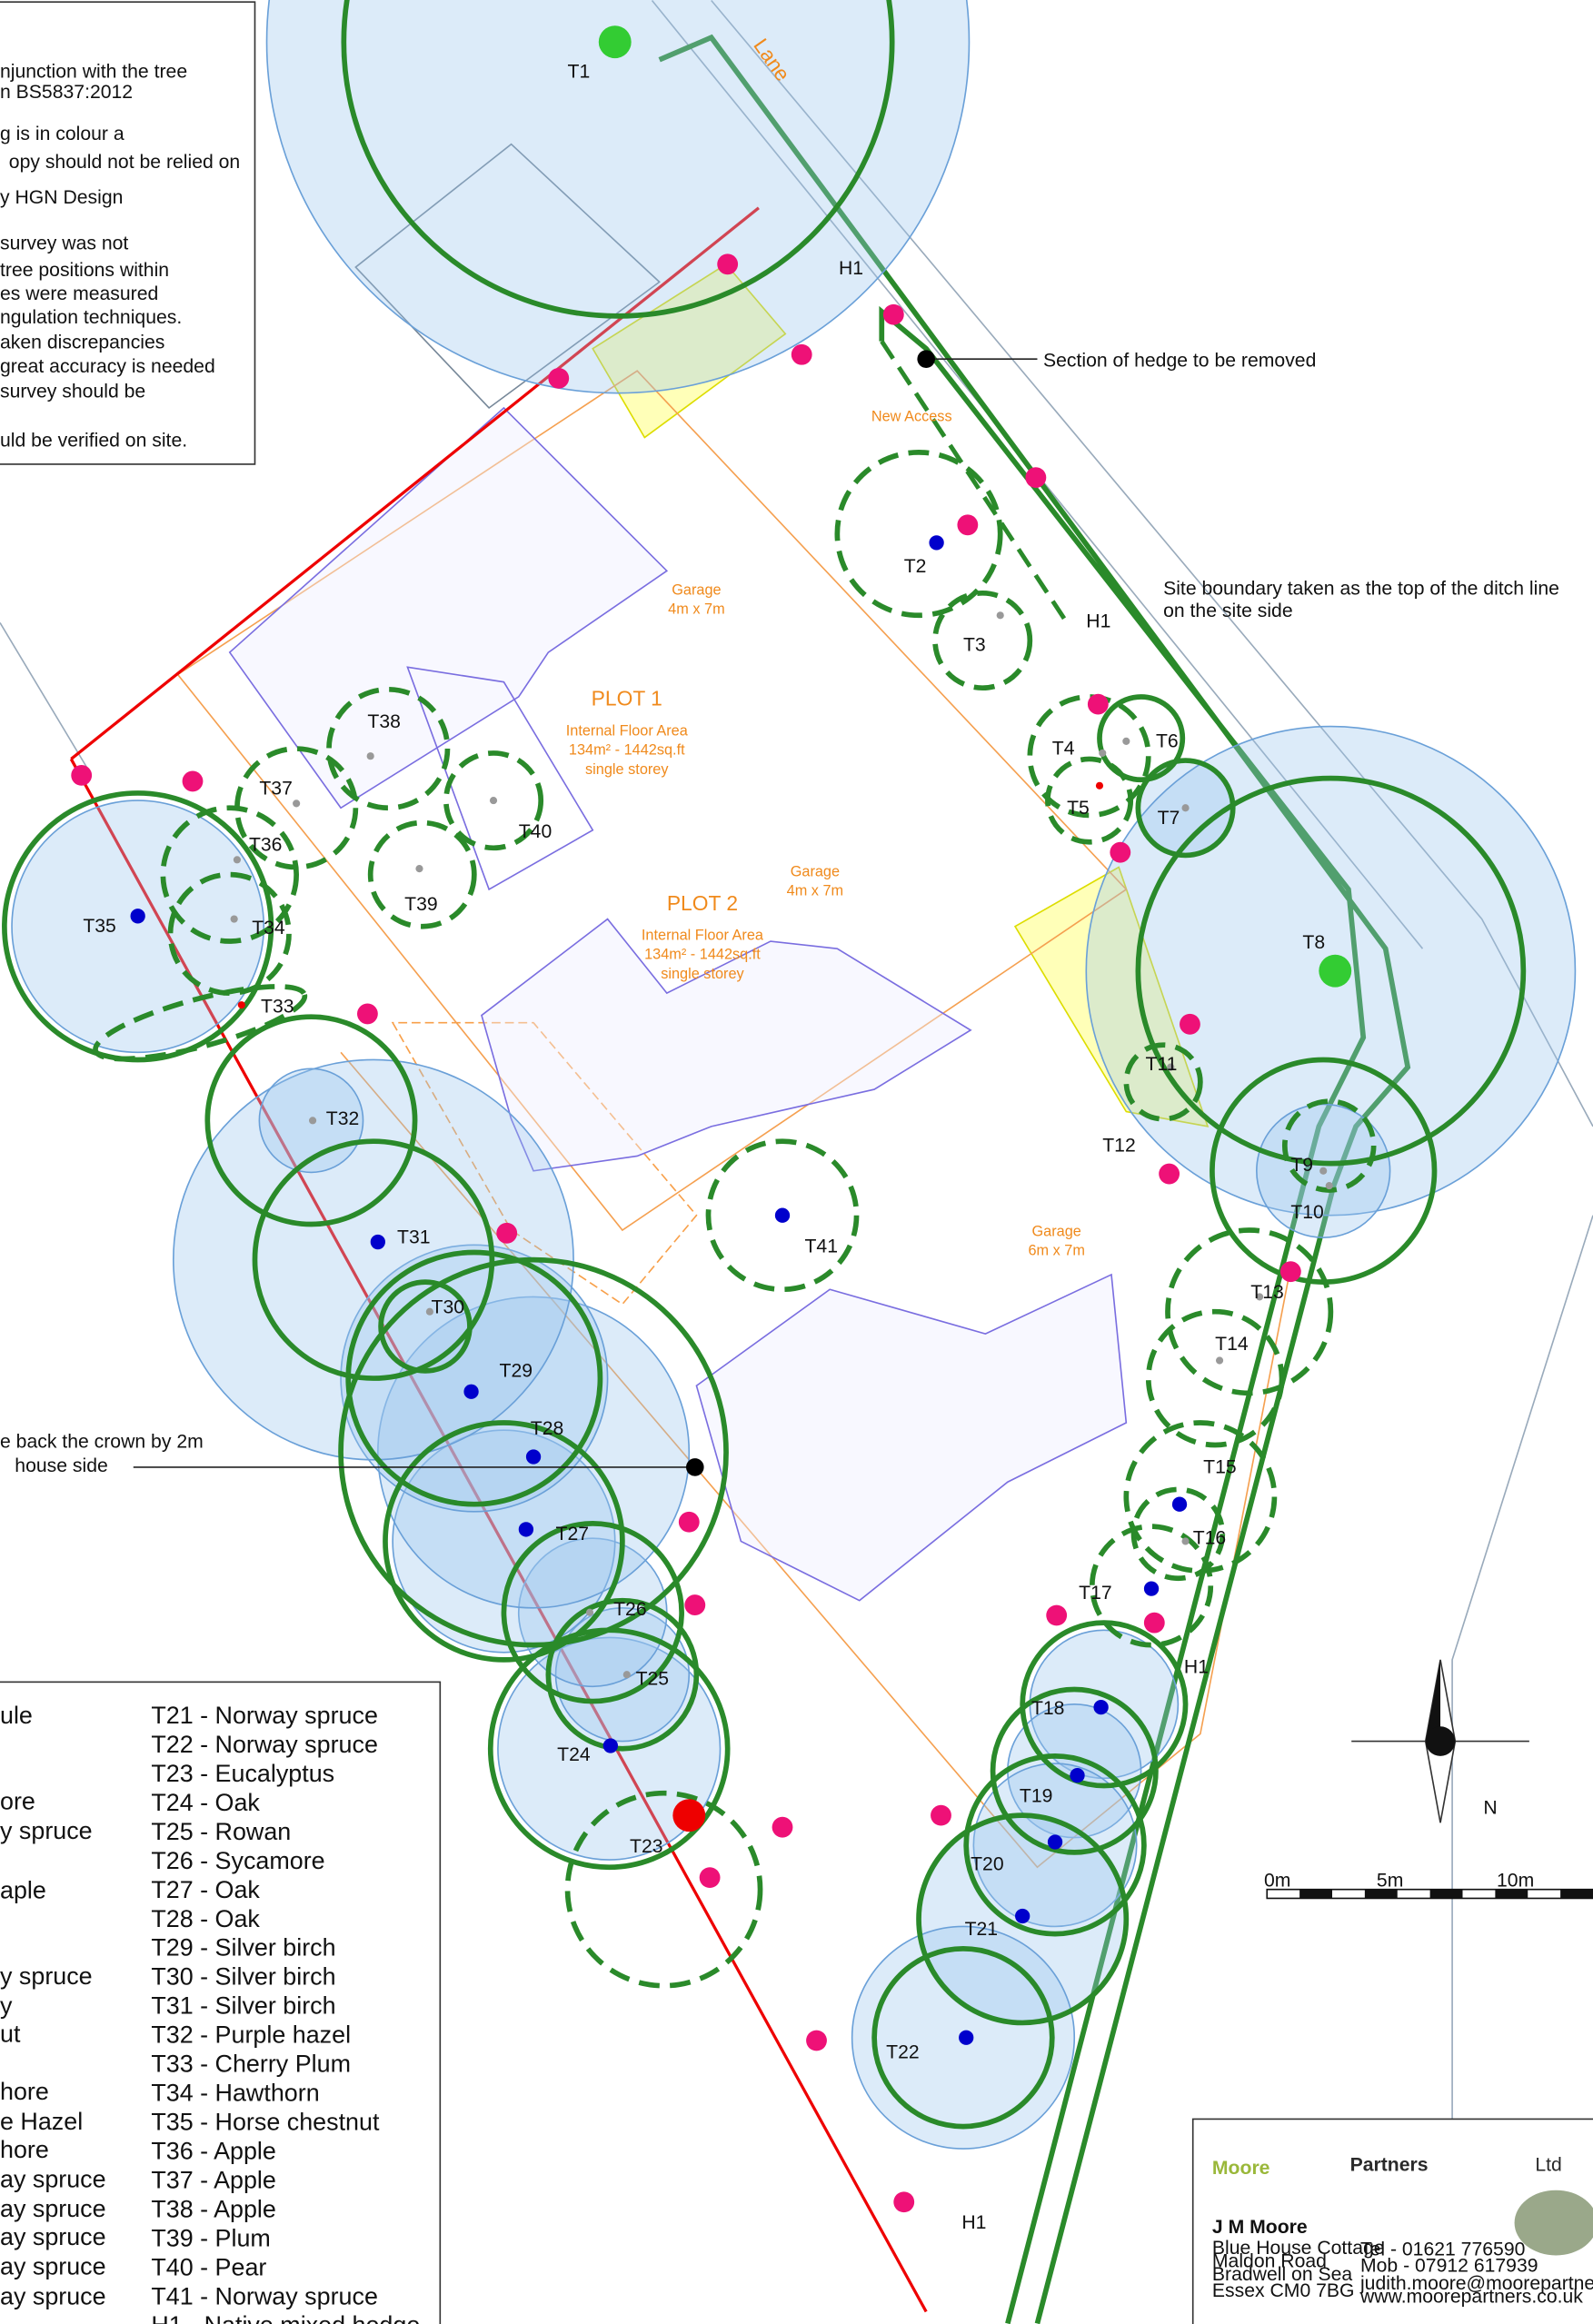 This screenshot has width=1593, height=2324. I want to click on north-arrow: N, so click(1440, 1741).